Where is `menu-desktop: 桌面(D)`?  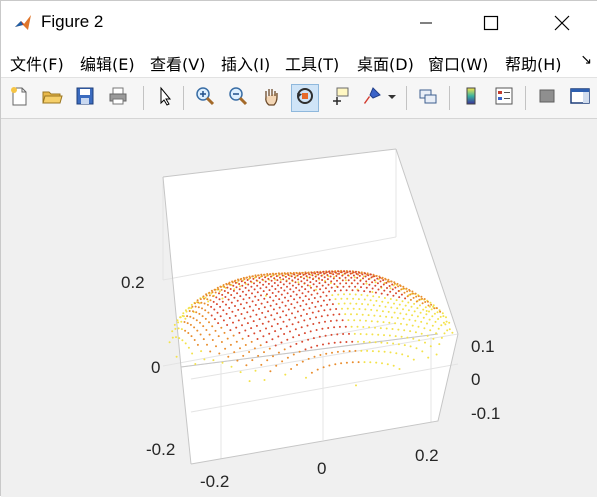
menu-desktop: 桌面(D) is located at coordinates (385, 64).